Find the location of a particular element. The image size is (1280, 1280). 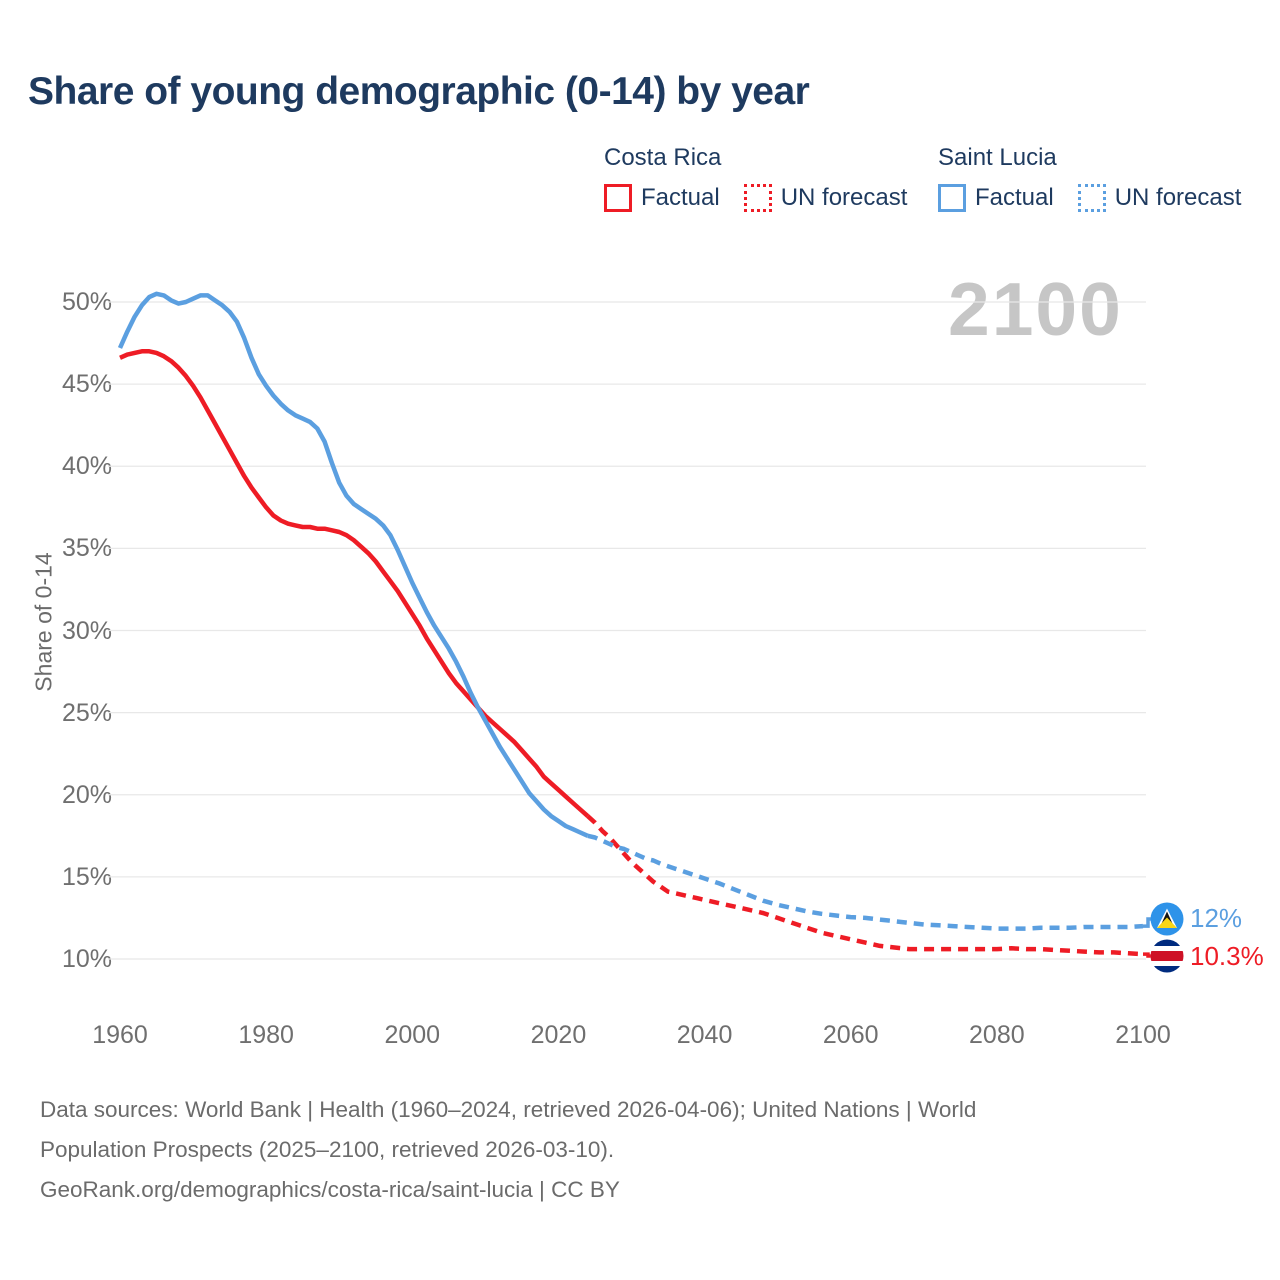

x-tick-label: 2020 is located at coordinates (558, 1035).